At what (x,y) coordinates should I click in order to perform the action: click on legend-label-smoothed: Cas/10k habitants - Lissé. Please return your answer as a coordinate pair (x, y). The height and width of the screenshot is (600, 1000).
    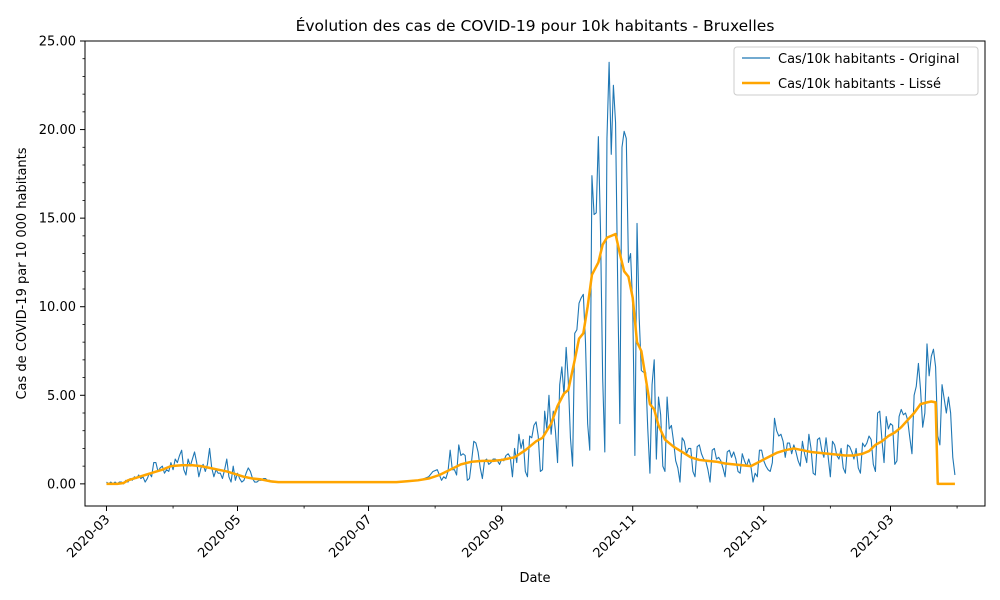
    Looking at the image, I should click on (859, 84).